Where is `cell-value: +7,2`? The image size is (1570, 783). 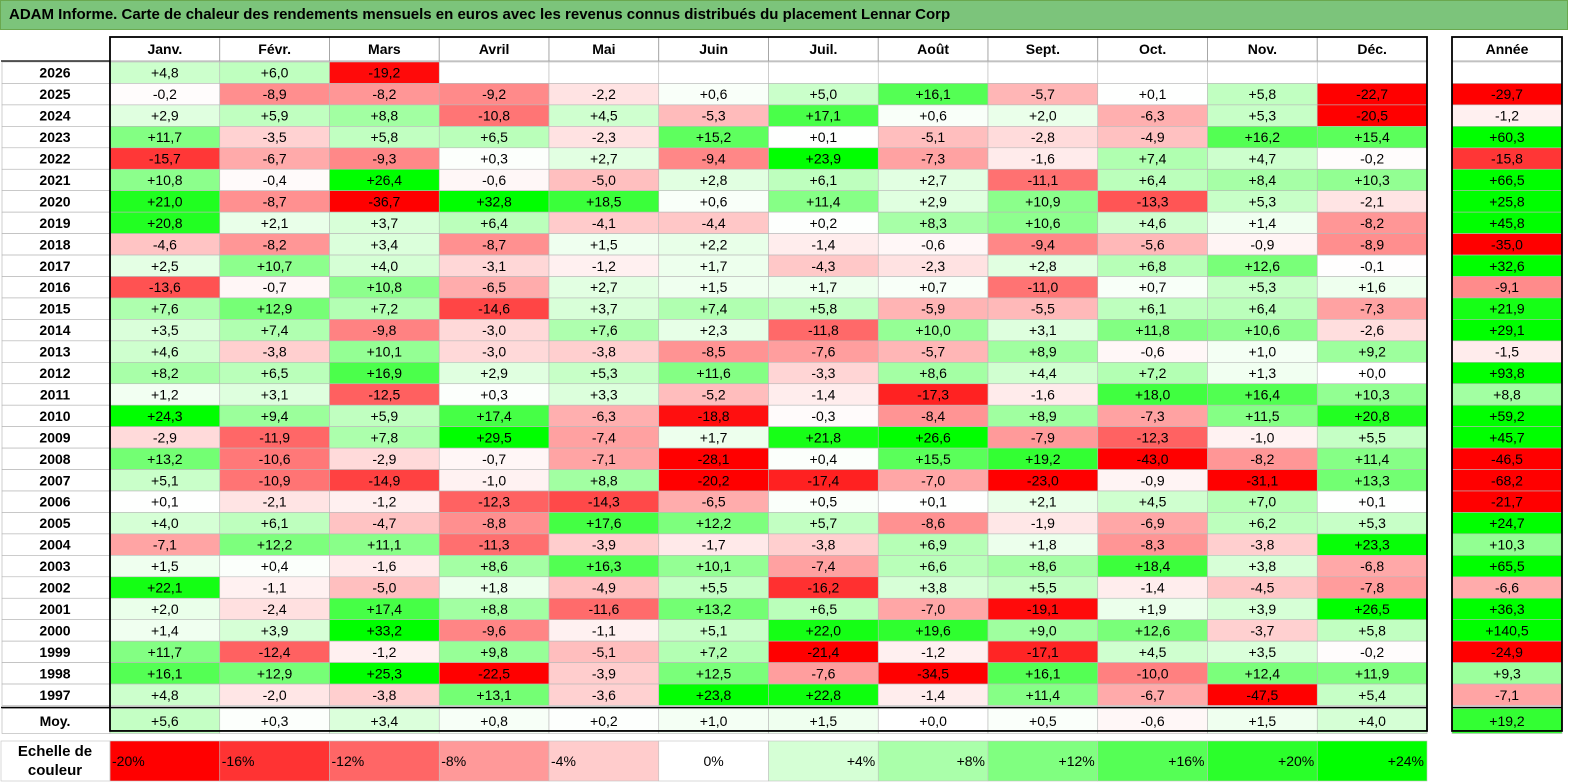 cell-value: +7,2 is located at coordinates (1153, 373).